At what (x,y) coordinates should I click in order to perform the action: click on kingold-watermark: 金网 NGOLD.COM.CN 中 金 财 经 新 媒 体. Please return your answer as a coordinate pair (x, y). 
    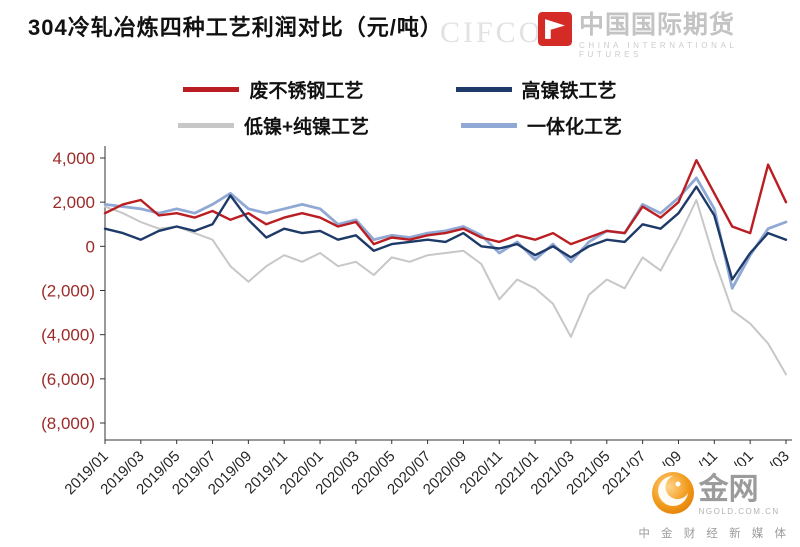
    Looking at the image, I should click on (714, 505).